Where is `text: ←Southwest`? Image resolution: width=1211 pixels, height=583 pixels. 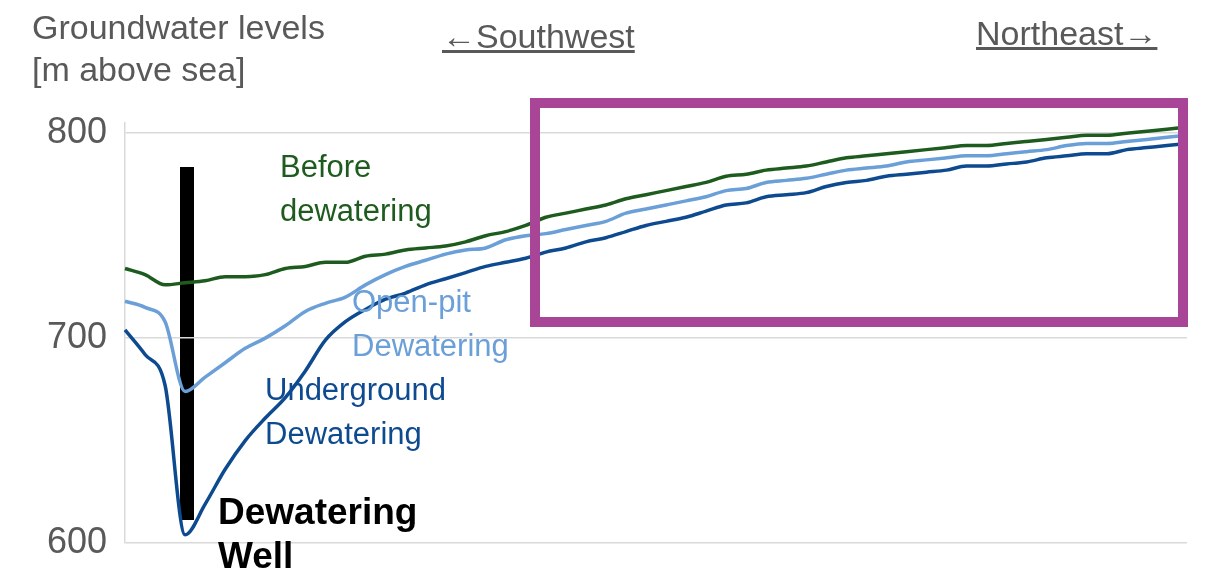
text: ←Southwest is located at coordinates (539, 36).